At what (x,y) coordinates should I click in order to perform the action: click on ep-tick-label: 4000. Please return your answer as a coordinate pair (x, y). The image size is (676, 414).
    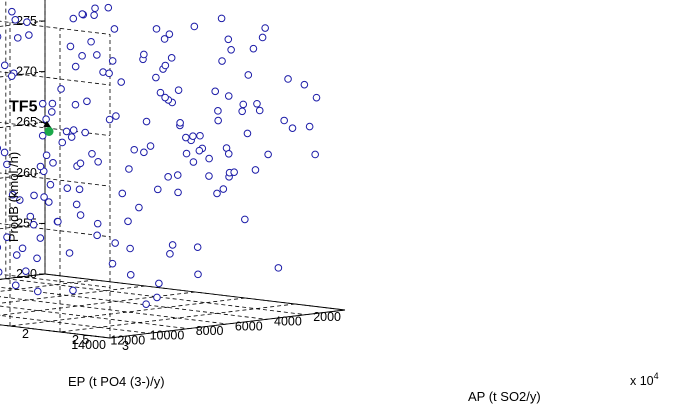
    Looking at the image, I should click on (288, 322).